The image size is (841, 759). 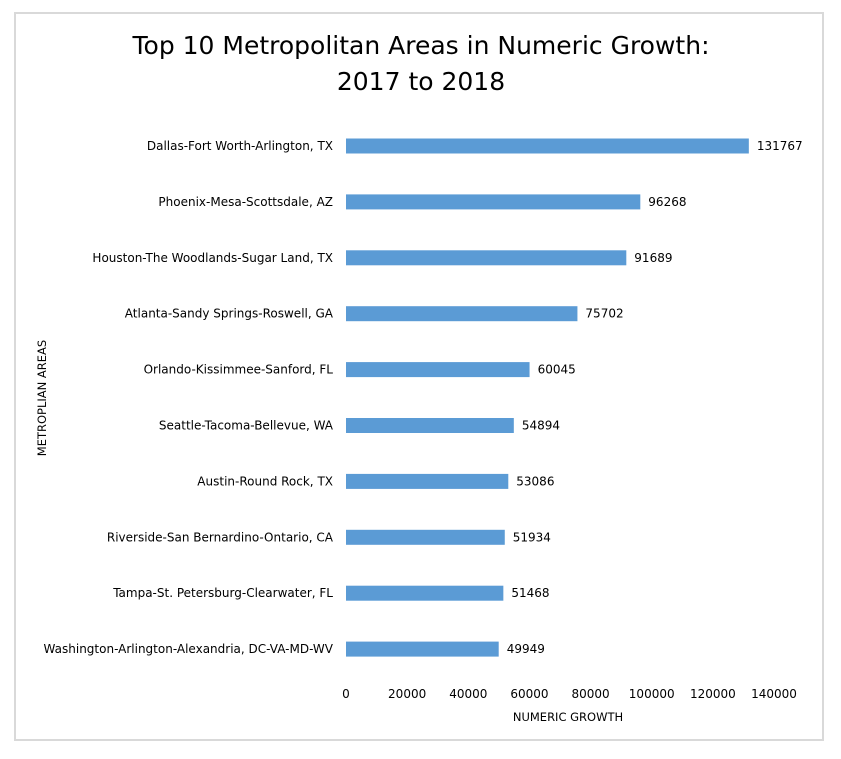 I want to click on x-tick-label: 140000, so click(x=774, y=694).